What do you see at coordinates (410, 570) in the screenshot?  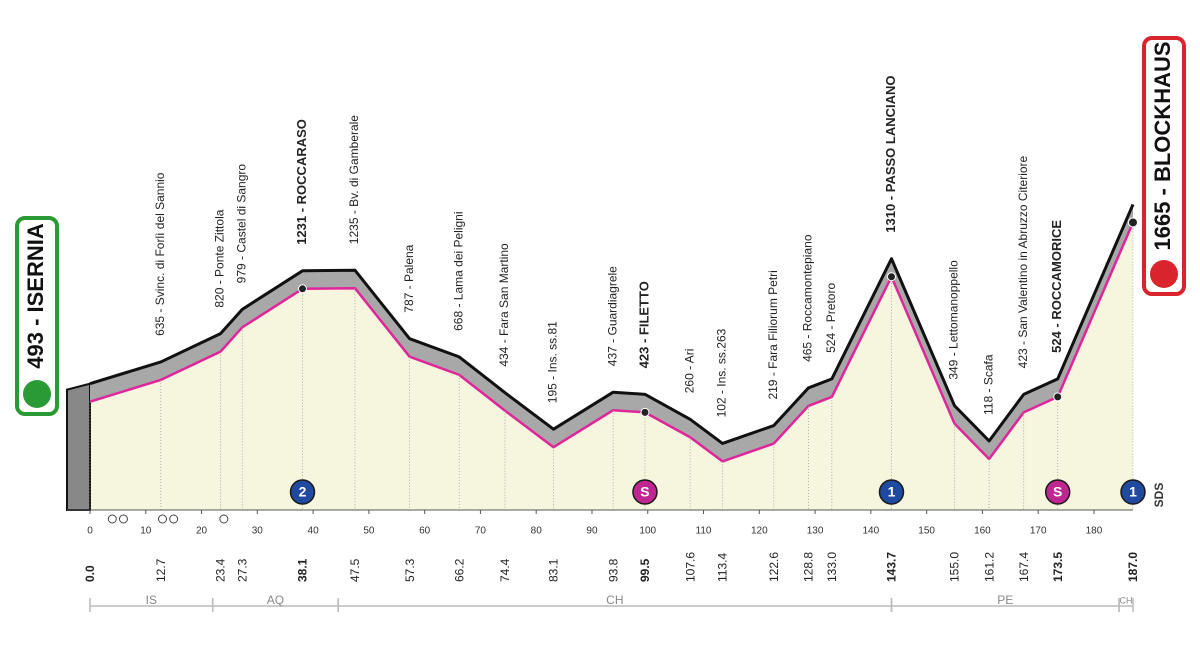 I see `km-label: 57.3` at bounding box center [410, 570].